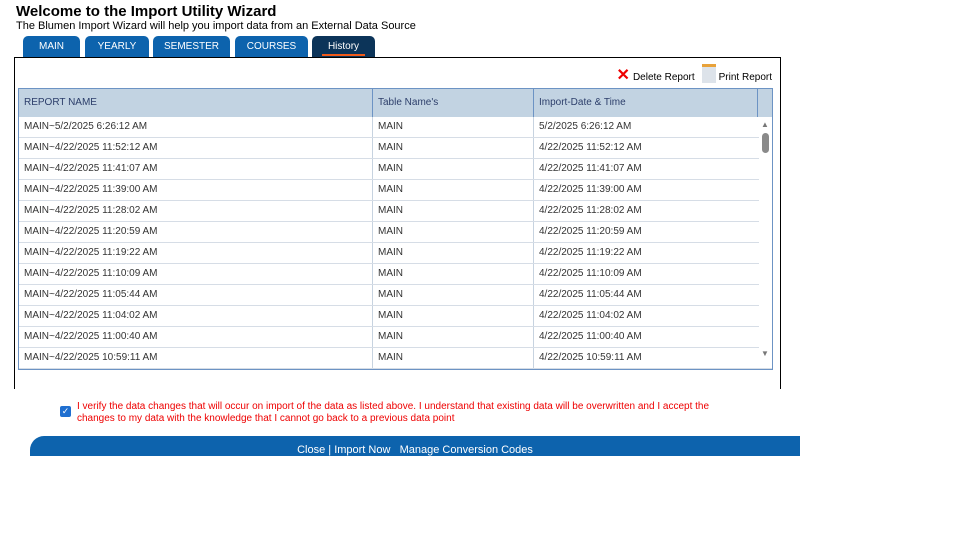 Image resolution: width=955 pixels, height=553 pixels. Describe the element at coordinates (765, 239) in the screenshot. I see `scrollbar: ▲ ▼` at that location.